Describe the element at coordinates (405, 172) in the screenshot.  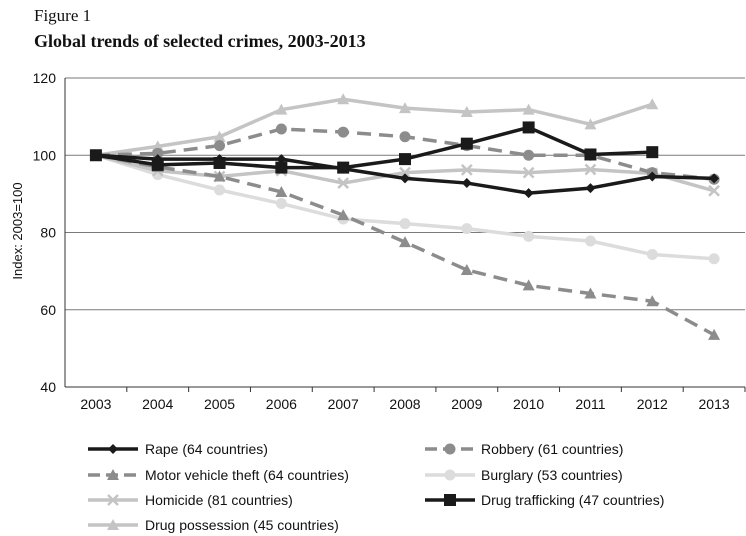
I see `data-point-homicide-2008` at that location.